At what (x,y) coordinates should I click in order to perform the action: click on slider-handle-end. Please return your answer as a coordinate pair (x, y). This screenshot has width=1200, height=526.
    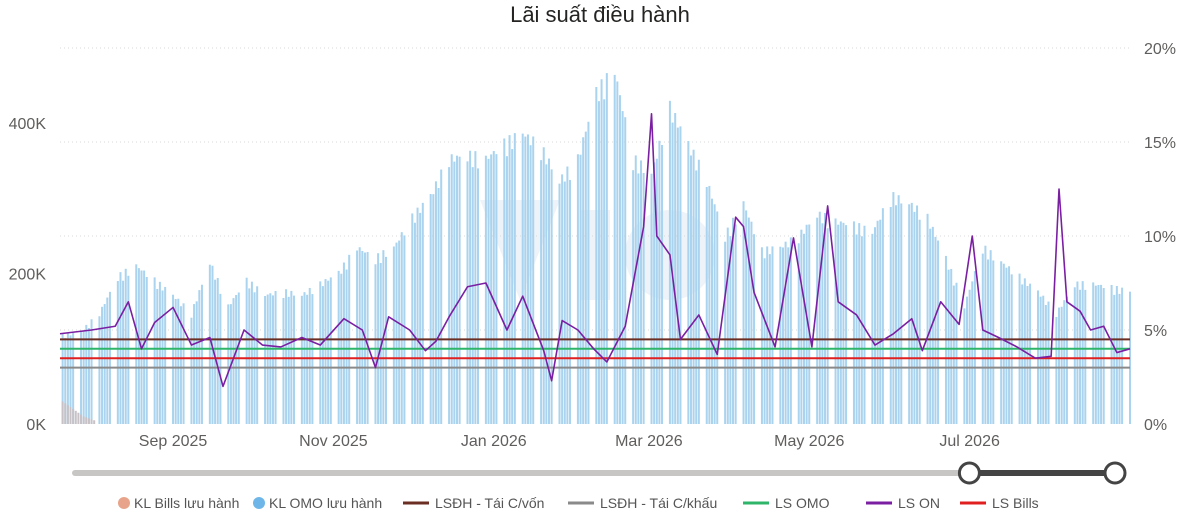
    Looking at the image, I should click on (1115, 473).